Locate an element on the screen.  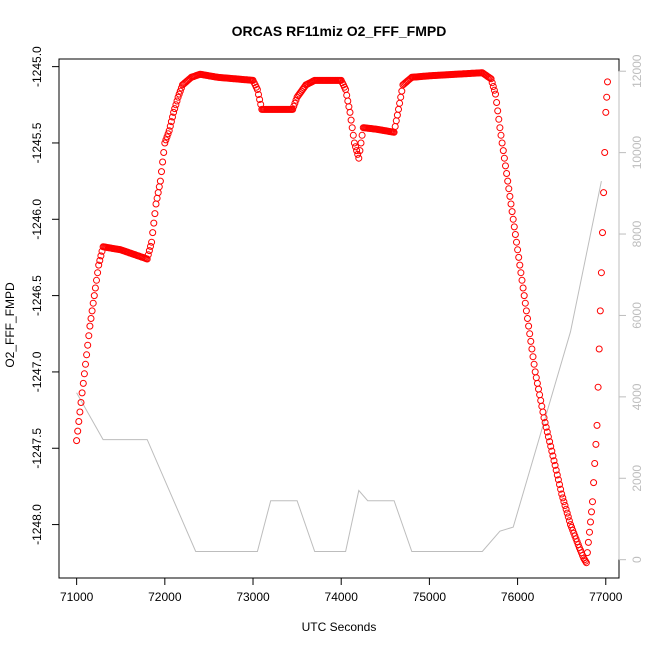
x-tick-label: 74000 is located at coordinates (342, 597).